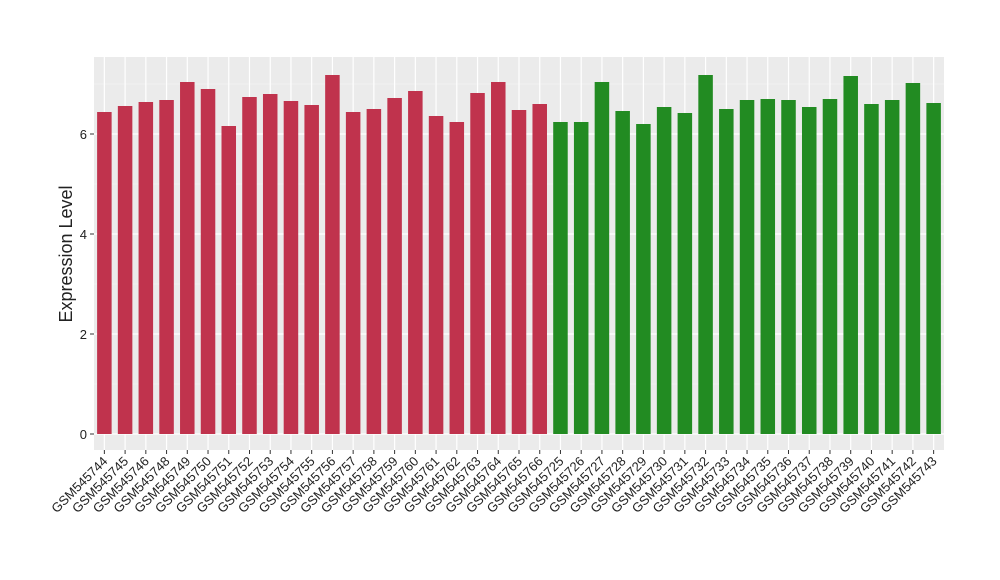  What do you see at coordinates (83, 334) in the screenshot?
I see `y-tick-label: 2` at bounding box center [83, 334].